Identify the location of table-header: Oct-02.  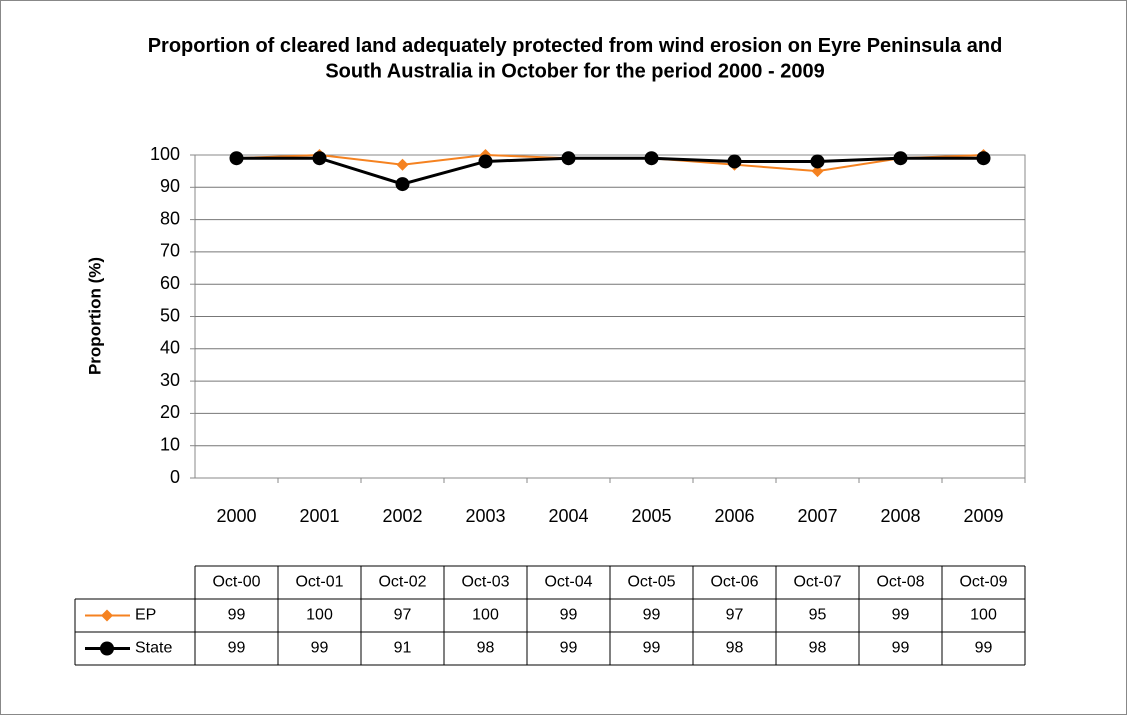
(402, 582).